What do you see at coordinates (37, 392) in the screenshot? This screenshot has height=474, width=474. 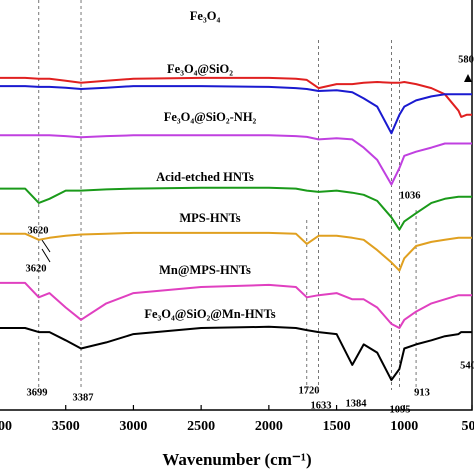 I see `peak-label: 3699` at bounding box center [37, 392].